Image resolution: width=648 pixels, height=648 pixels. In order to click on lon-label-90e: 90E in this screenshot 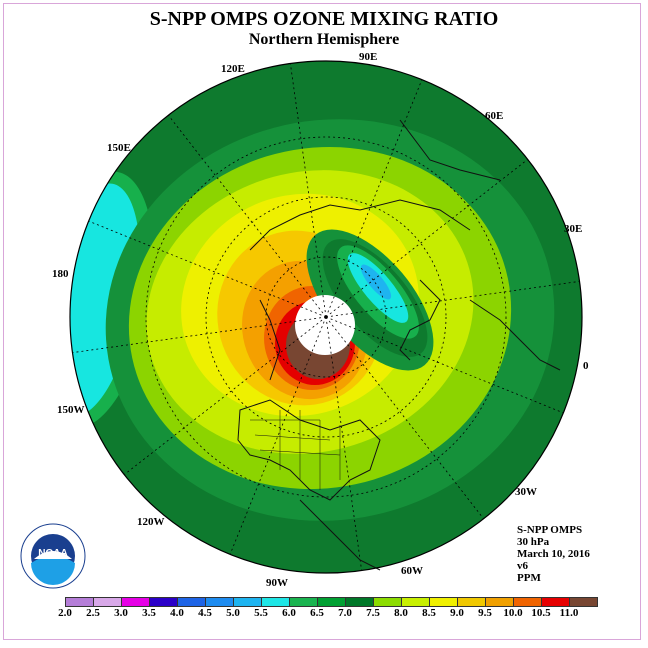, I will do `click(368, 57)`.